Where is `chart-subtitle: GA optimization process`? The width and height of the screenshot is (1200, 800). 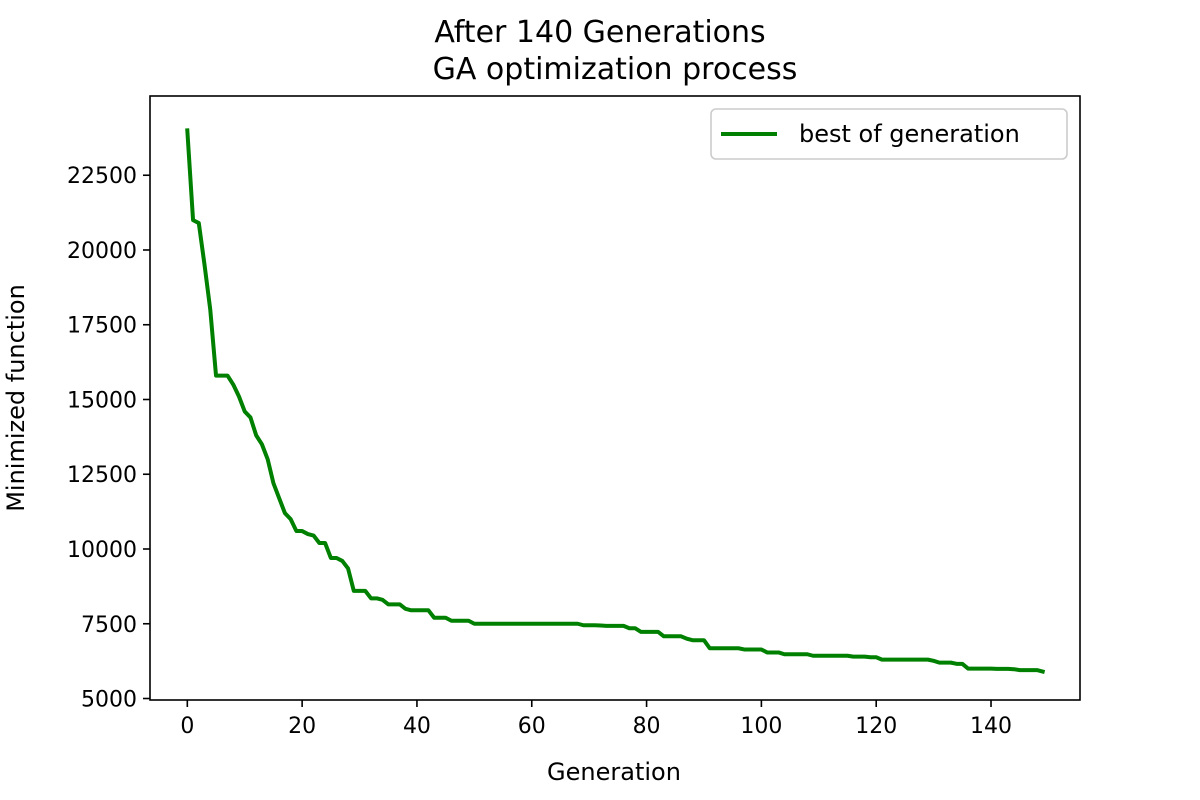
chart-subtitle: GA optimization process is located at coordinates (615, 69).